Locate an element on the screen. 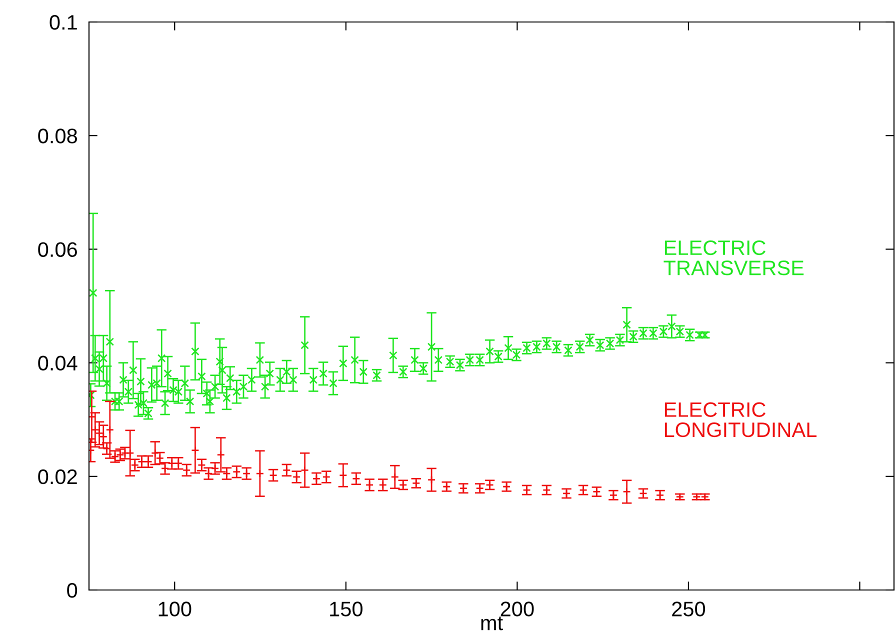 This screenshot has height=644, width=896. x-tick-label: 100 is located at coordinates (175, 609).